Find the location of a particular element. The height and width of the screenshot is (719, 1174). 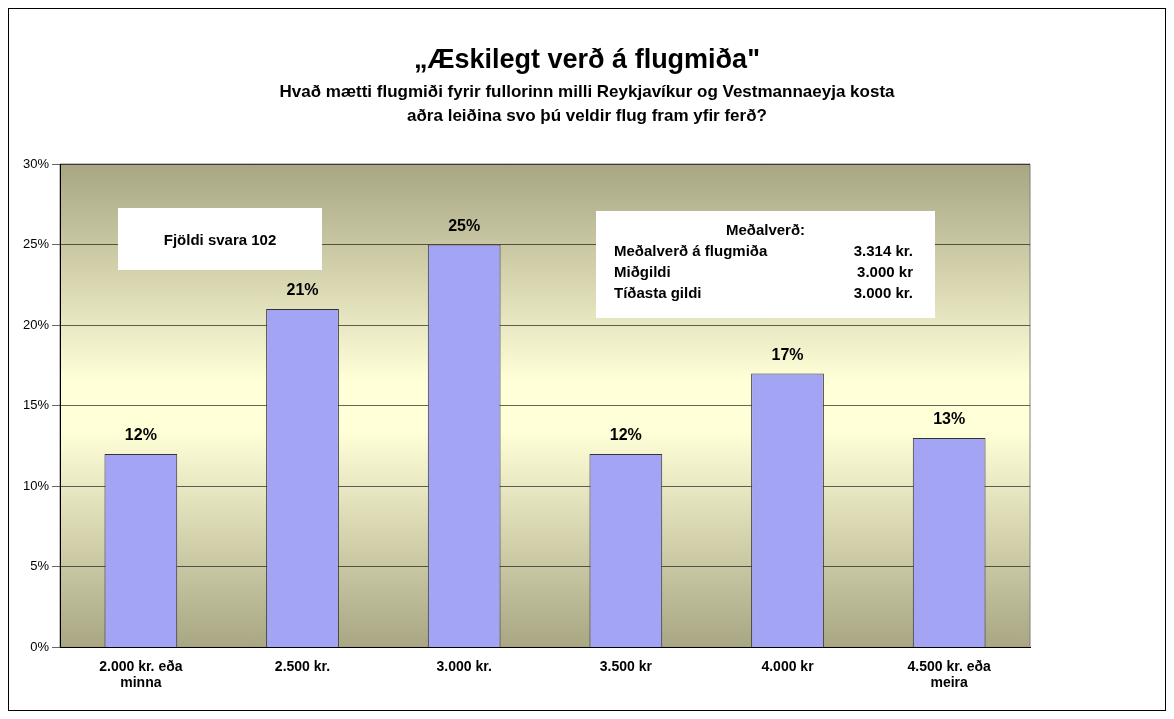

annotation: Meðalverð: is located at coordinates (765, 230).